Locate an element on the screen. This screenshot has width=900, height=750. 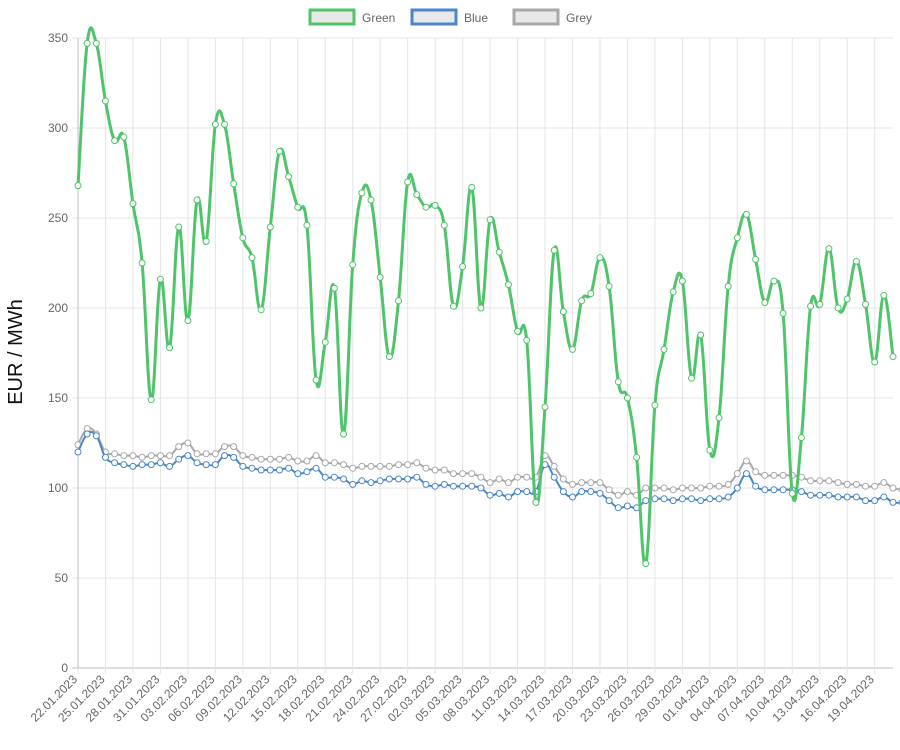
legend-swatch-grey is located at coordinates (536, 17).